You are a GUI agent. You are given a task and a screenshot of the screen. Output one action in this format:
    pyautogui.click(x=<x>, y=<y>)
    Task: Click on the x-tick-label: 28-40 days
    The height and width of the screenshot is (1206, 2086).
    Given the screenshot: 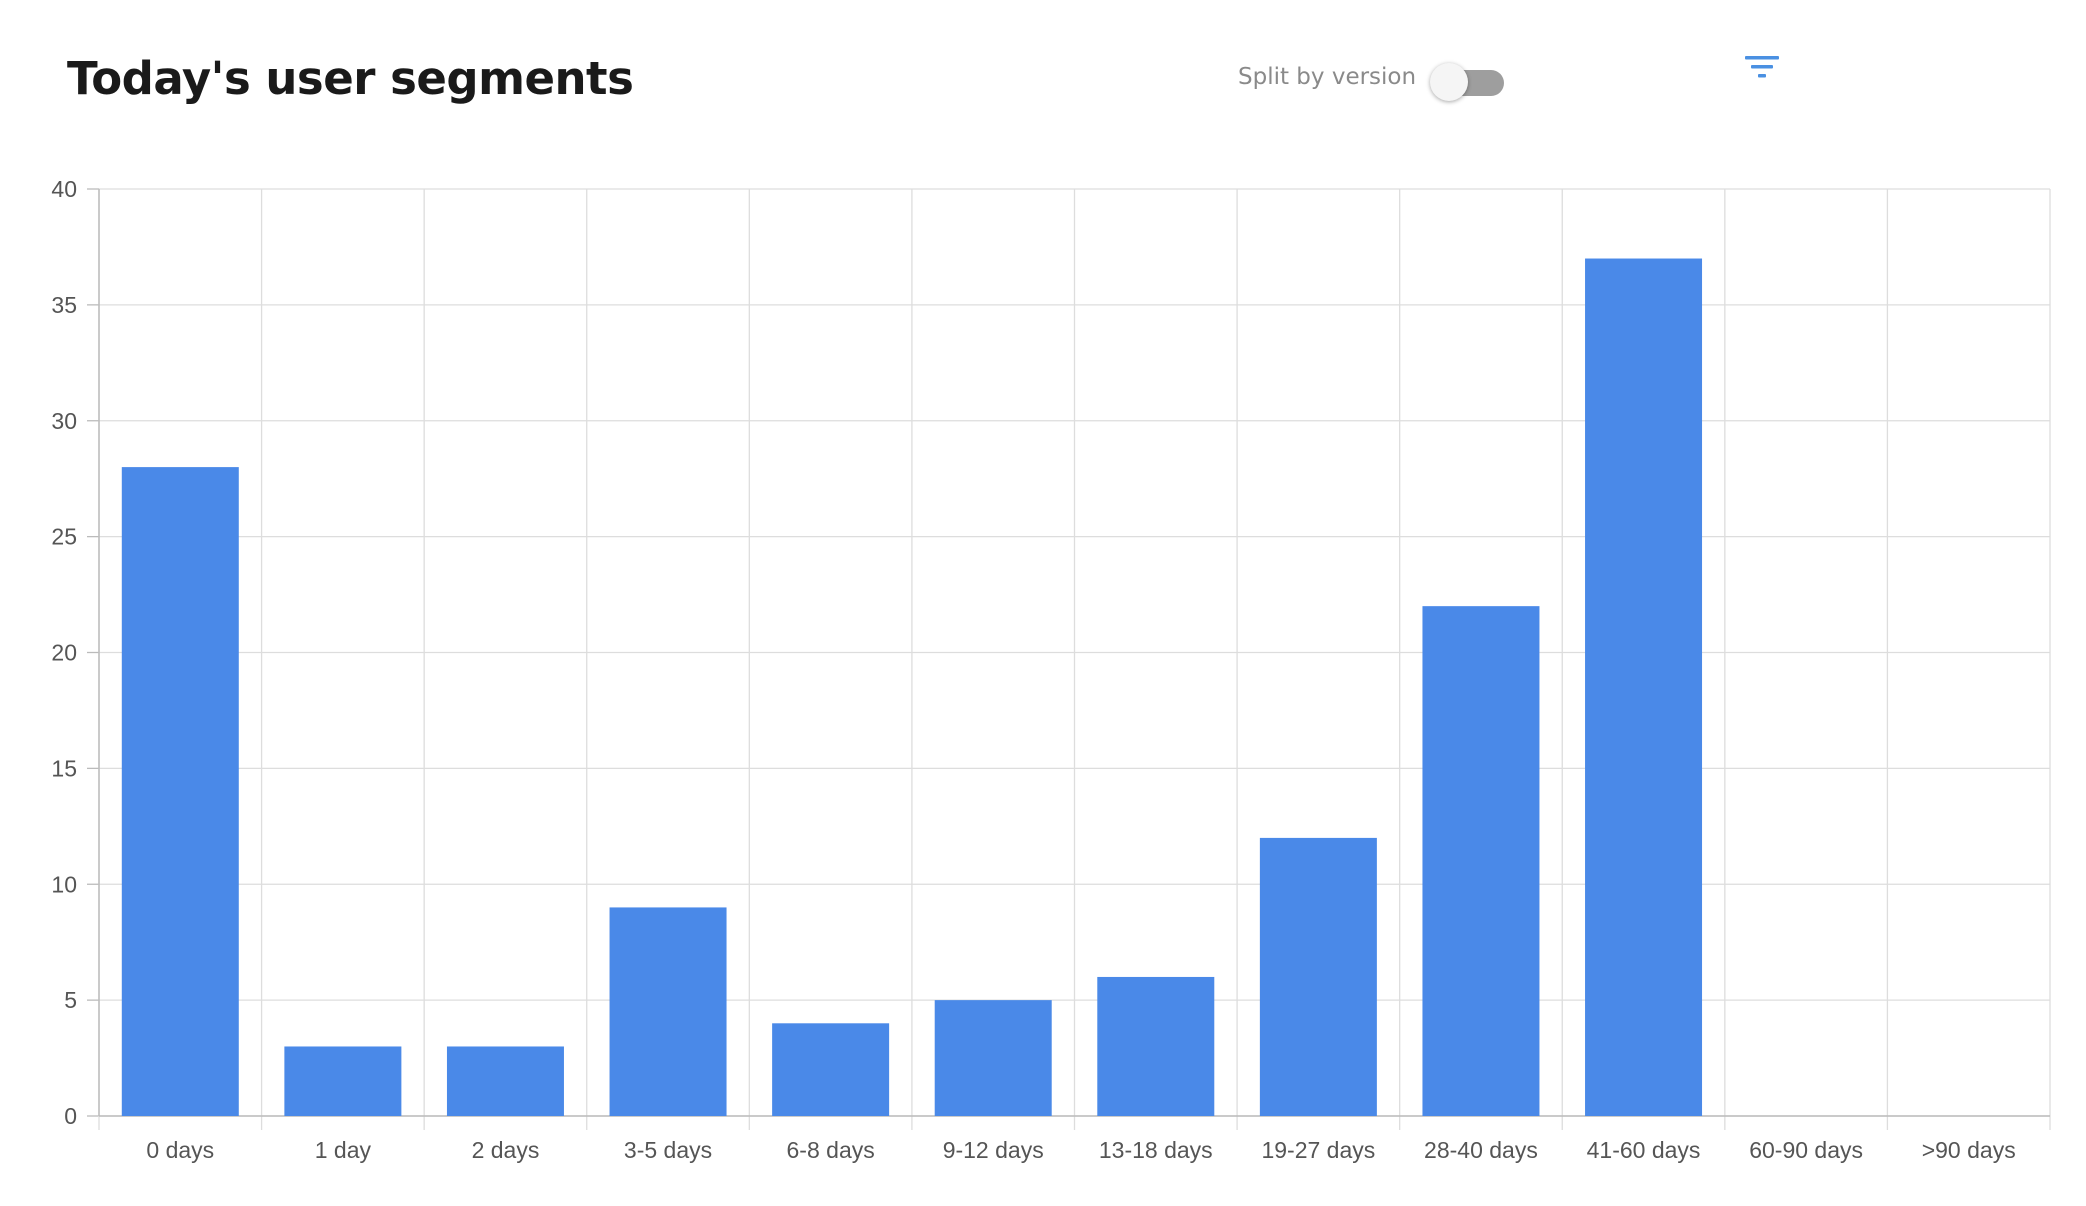 What is the action you would take?
    pyautogui.click(x=1481, y=1150)
    